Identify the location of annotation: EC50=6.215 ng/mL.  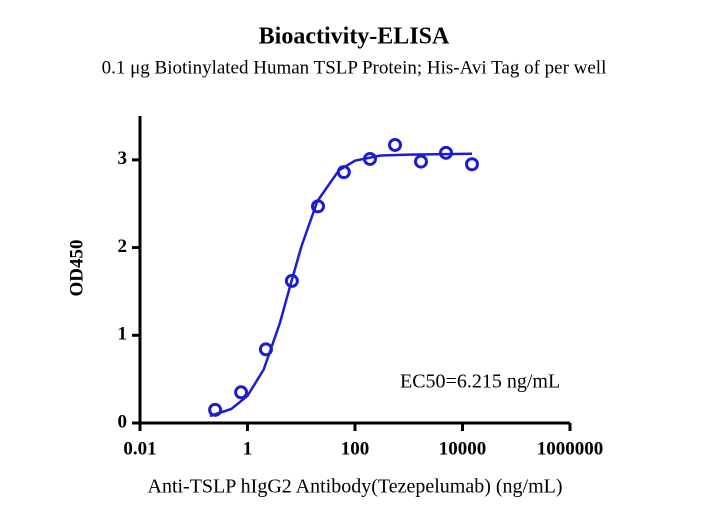
(480, 382).